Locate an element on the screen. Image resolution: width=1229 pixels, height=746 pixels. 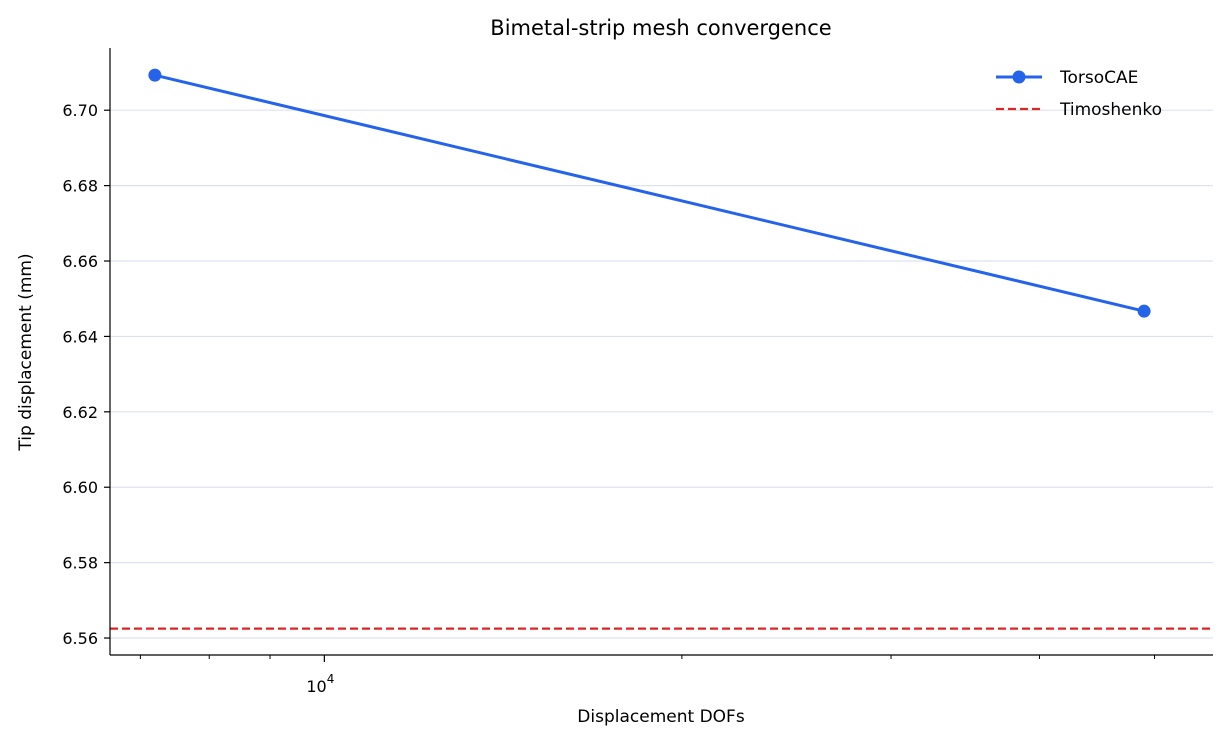
chart-title: Bimetal-strip mesh convergence is located at coordinates (660, 28).